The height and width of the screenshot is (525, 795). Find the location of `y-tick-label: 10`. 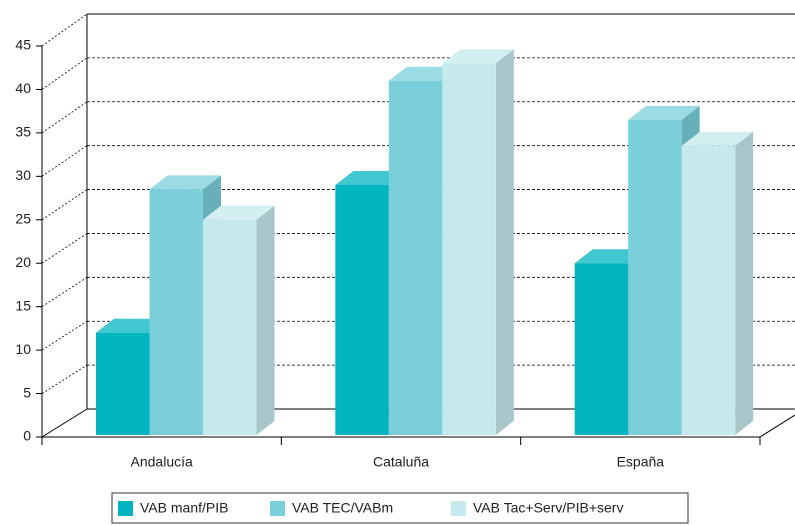

y-tick-label: 10 is located at coordinates (23, 349).